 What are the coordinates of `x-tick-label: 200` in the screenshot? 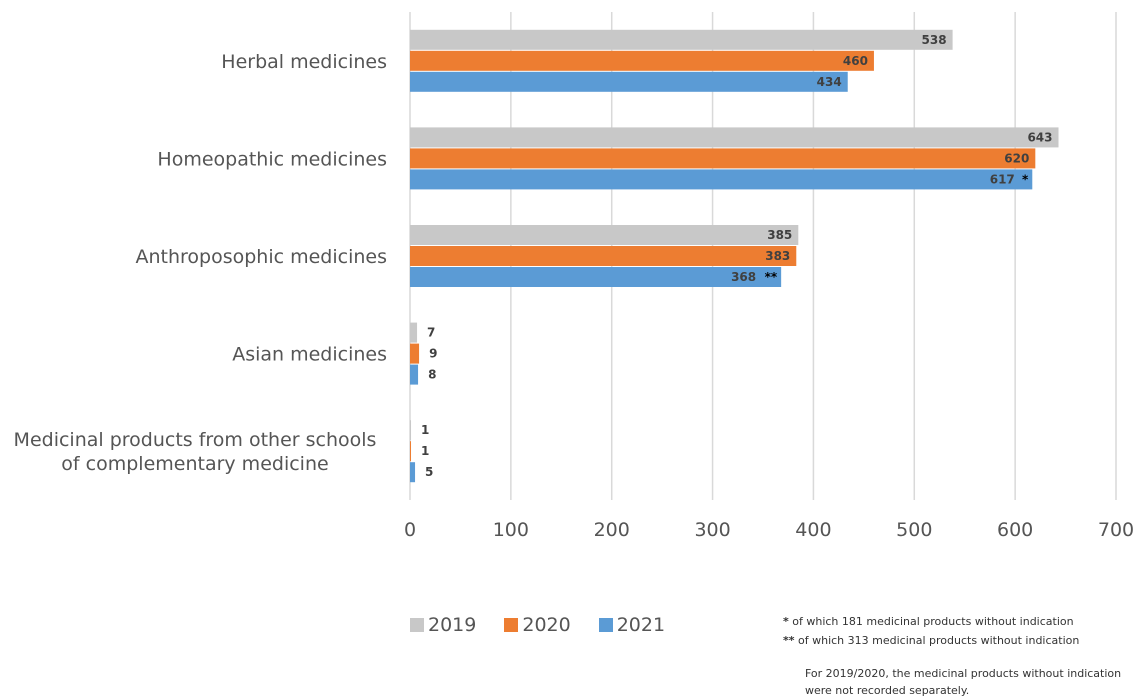 It's located at (612, 530).